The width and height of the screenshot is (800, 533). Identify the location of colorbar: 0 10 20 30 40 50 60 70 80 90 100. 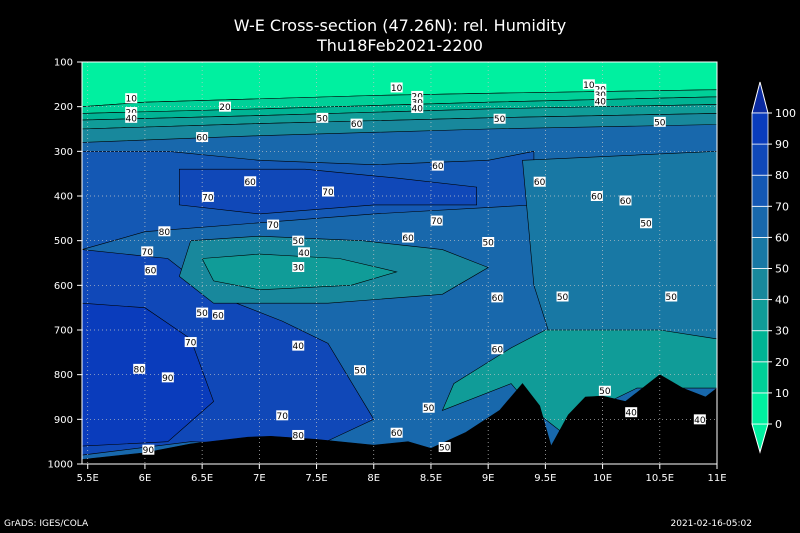
(773, 267).